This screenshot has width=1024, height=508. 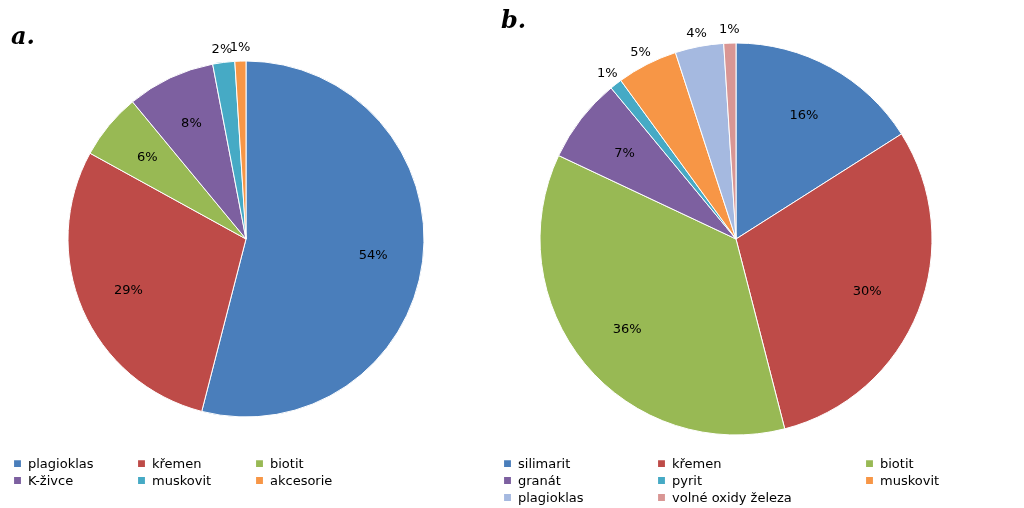 What do you see at coordinates (867, 290) in the screenshot?
I see `data-label: 30%` at bounding box center [867, 290].